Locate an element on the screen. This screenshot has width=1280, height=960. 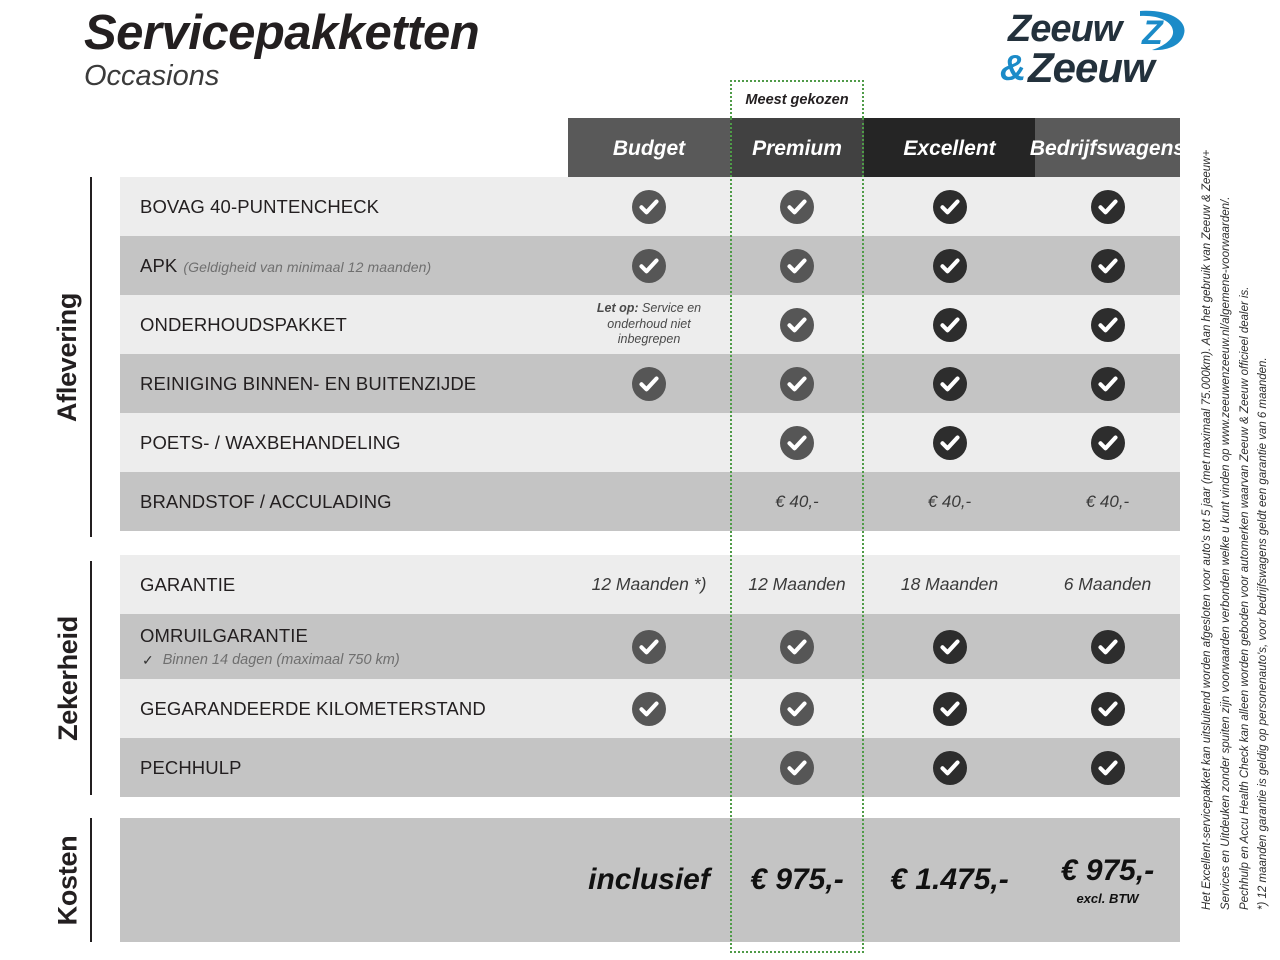
row-label: GARANTIE is located at coordinates (344, 585).